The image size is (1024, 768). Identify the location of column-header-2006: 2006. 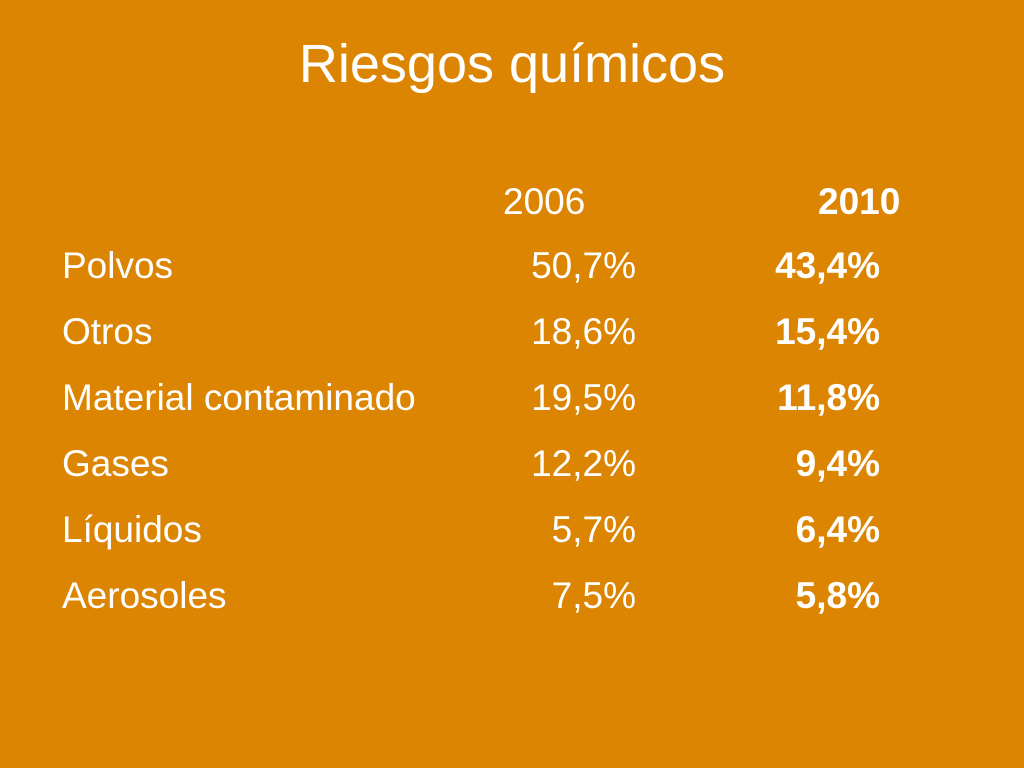
(544, 201).